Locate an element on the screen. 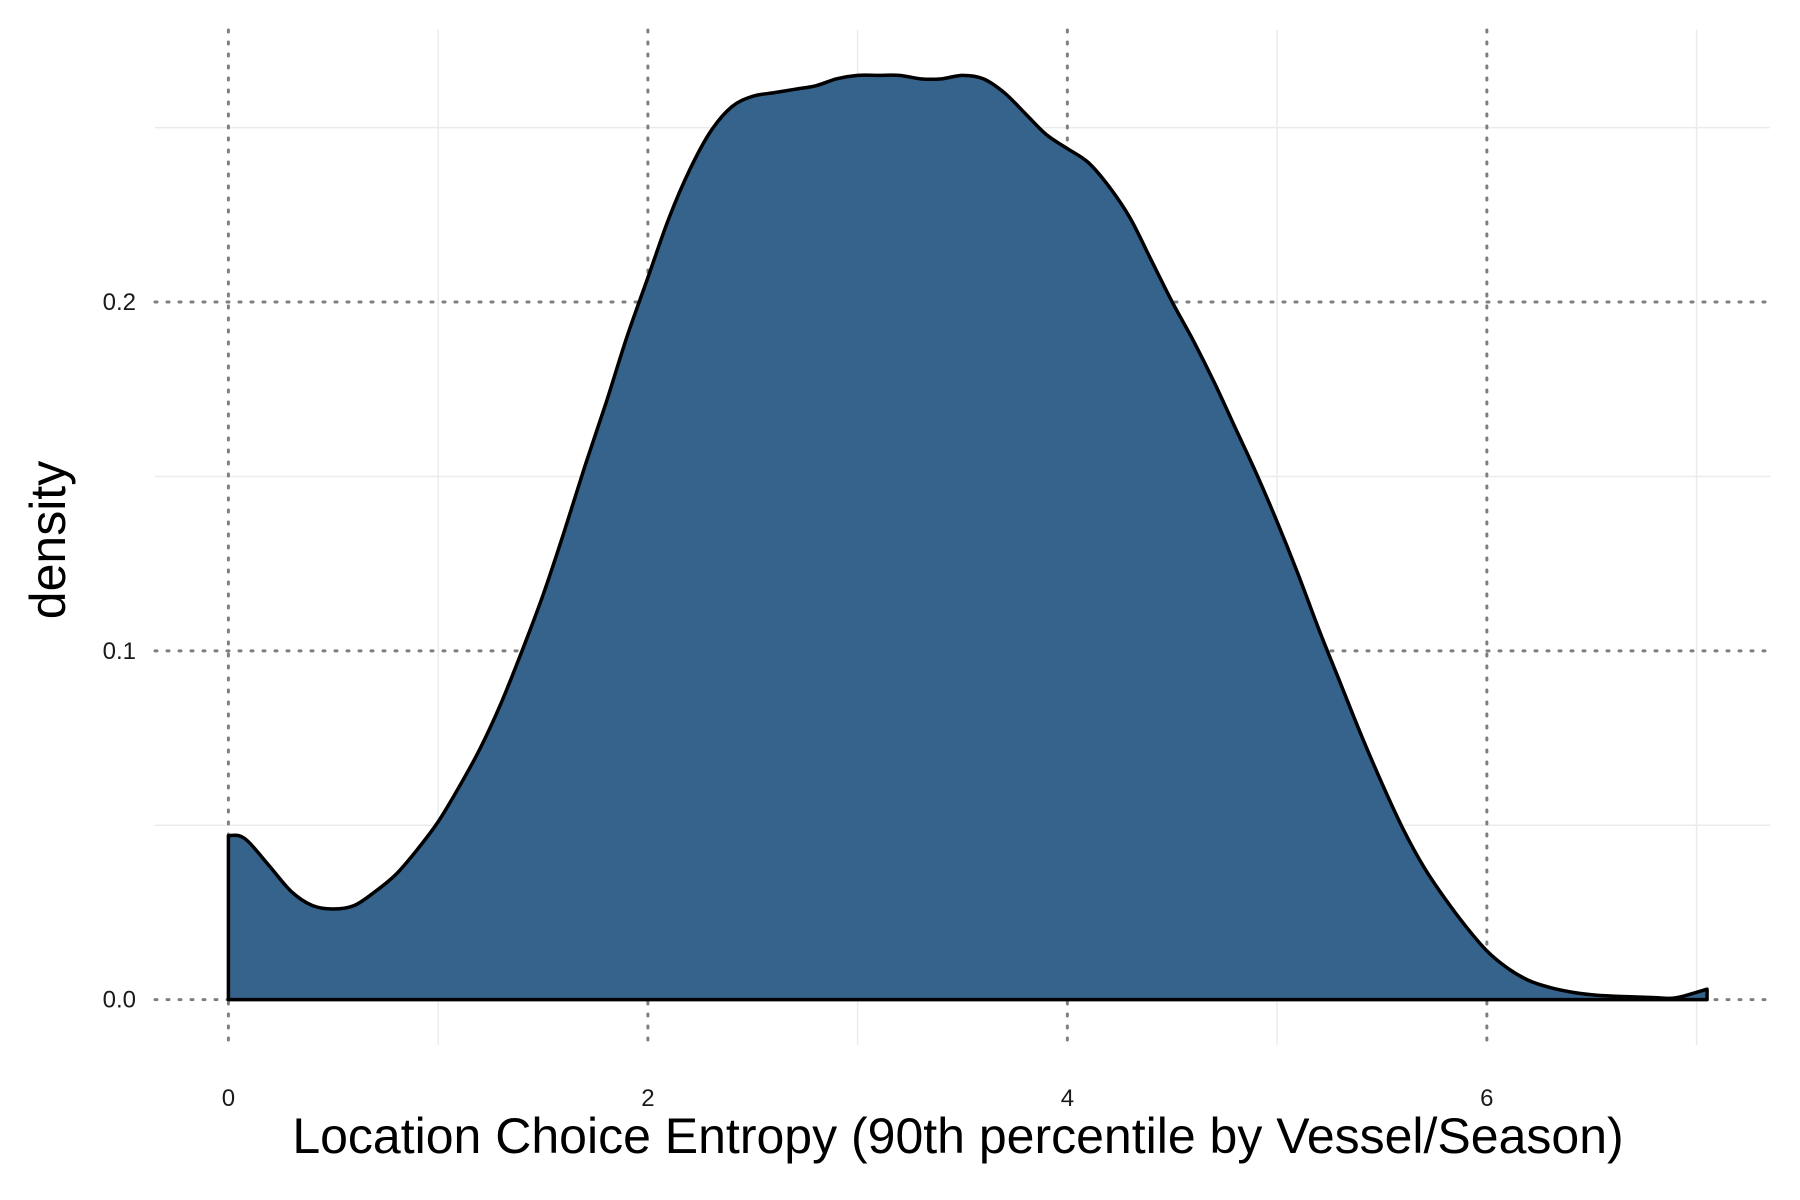  x-tick-label: 4 is located at coordinates (1067, 1098).